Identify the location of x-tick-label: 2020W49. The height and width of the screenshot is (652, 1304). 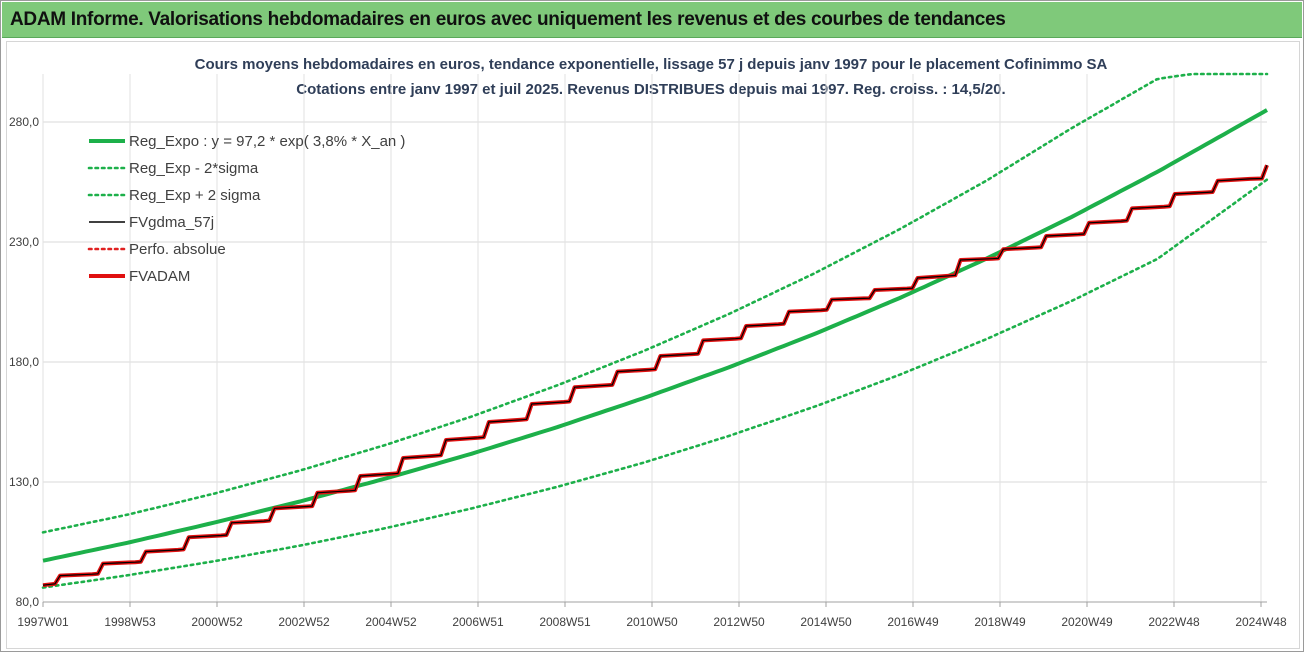
(1087, 622).